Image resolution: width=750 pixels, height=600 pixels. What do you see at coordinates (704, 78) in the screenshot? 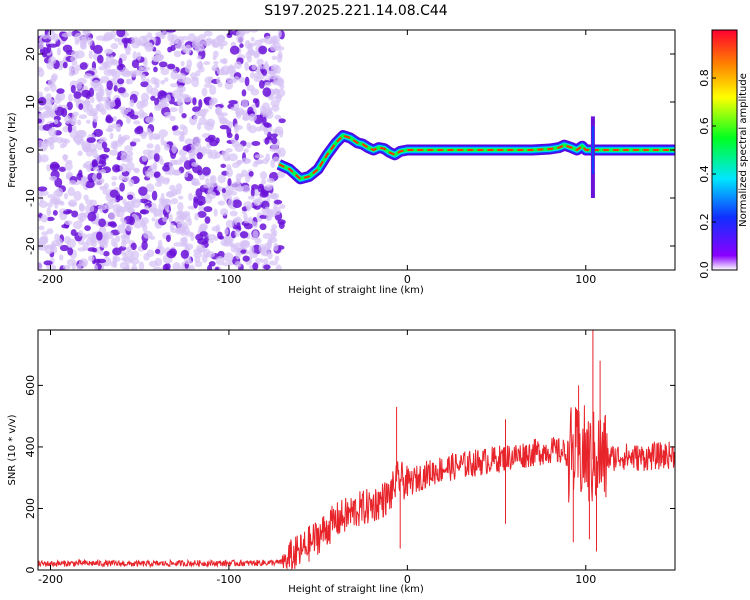
I see `colorbar-tick-label: 0.8` at bounding box center [704, 78].